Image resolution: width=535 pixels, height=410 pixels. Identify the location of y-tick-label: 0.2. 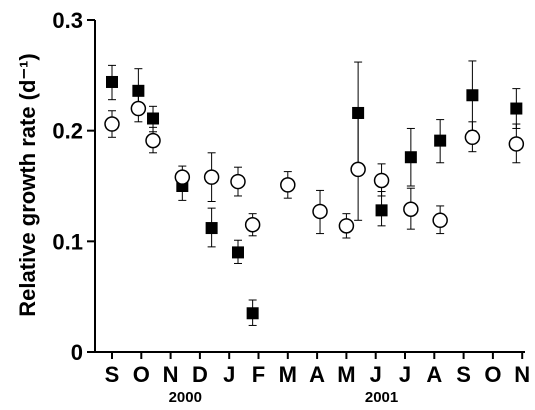
(67, 131).